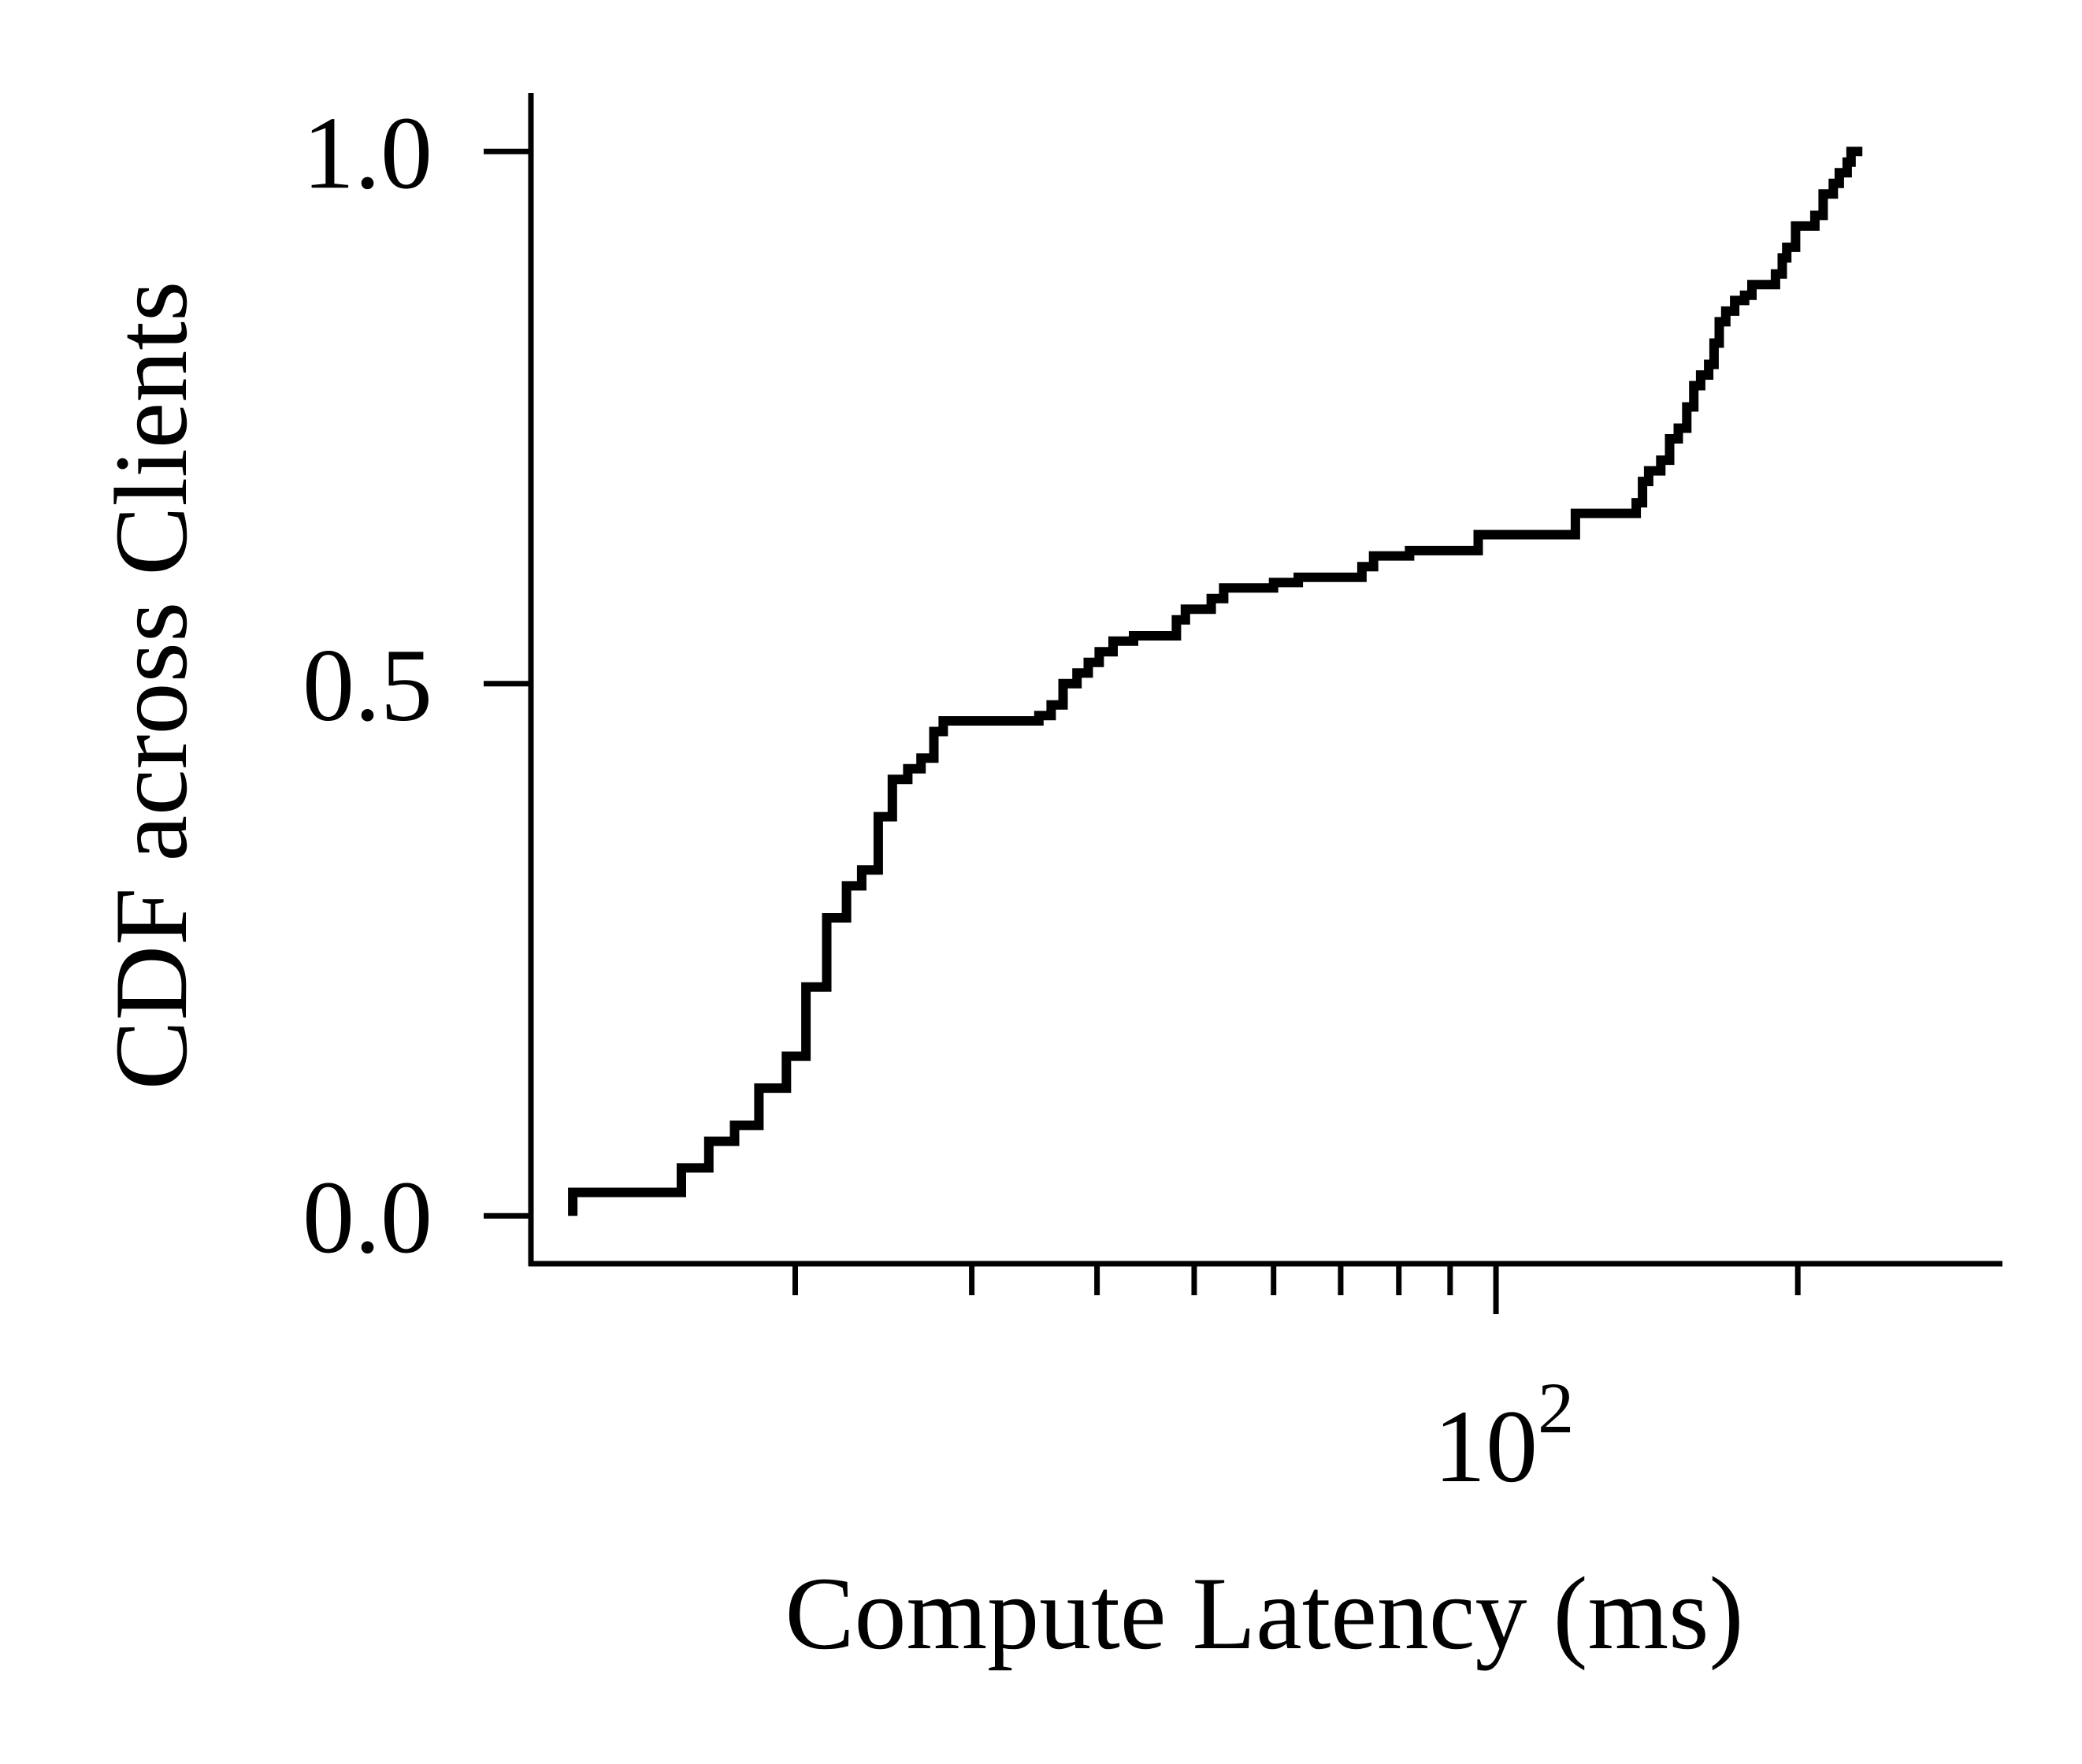 Image resolution: width=2082 pixels, height=1764 pixels. What do you see at coordinates (367, 1217) in the screenshot?
I see `y-tick-label: 0.0` at bounding box center [367, 1217].